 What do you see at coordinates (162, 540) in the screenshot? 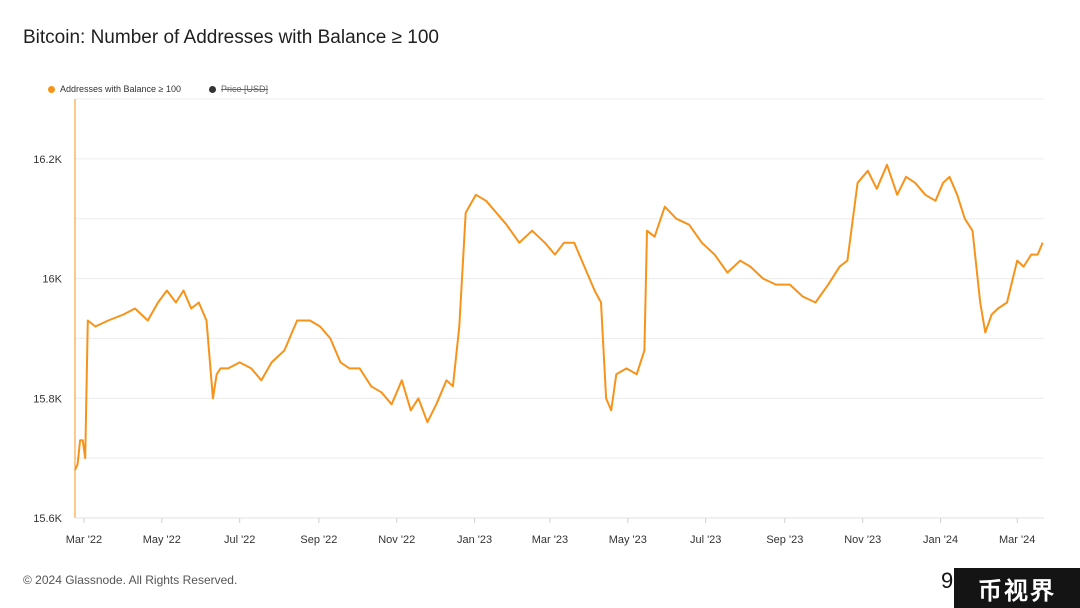
I see `x-tick-label: May '22` at bounding box center [162, 540].